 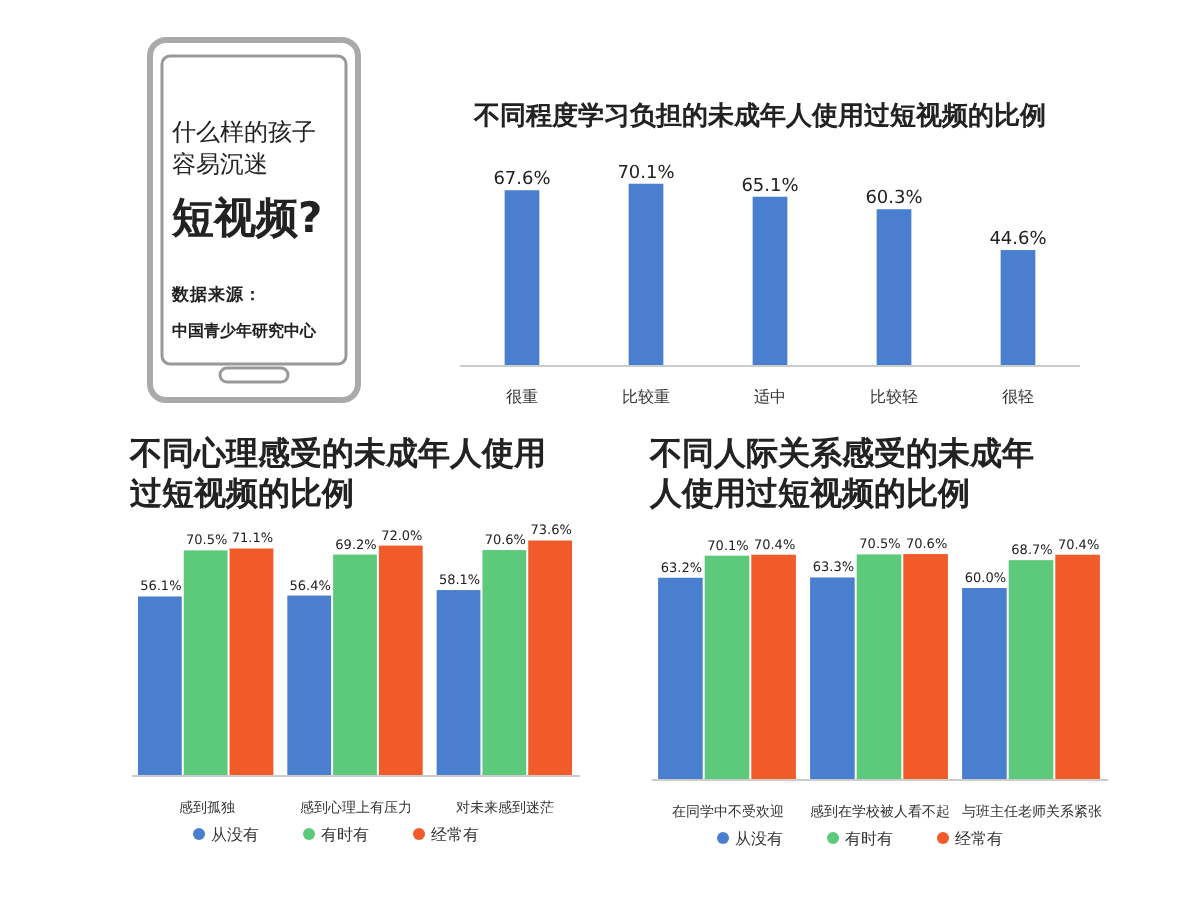 I want to click on data-label: 70.1%, so click(x=646, y=173).